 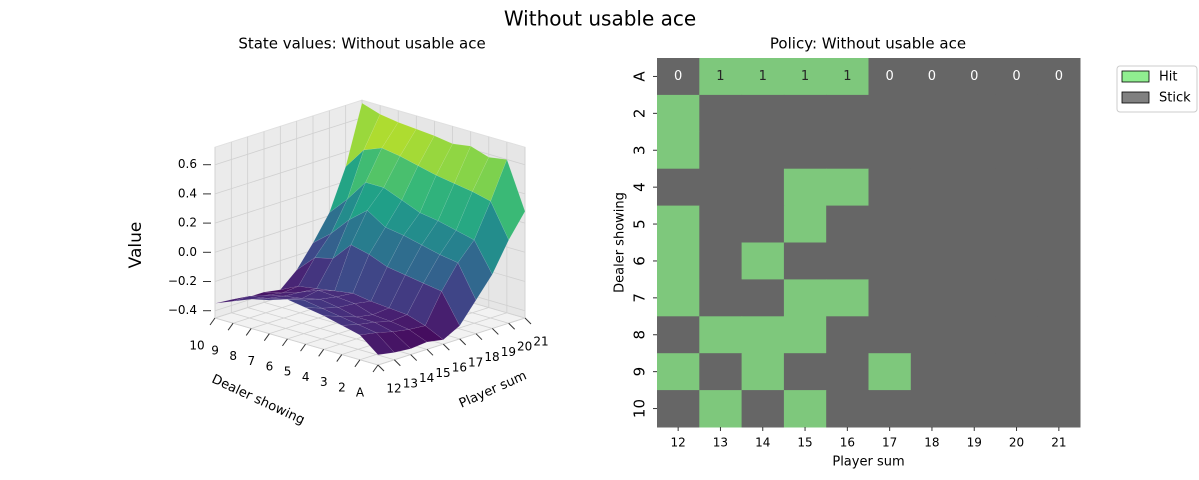 I want to click on z-tick-label: 0.4, so click(x=187, y=193).